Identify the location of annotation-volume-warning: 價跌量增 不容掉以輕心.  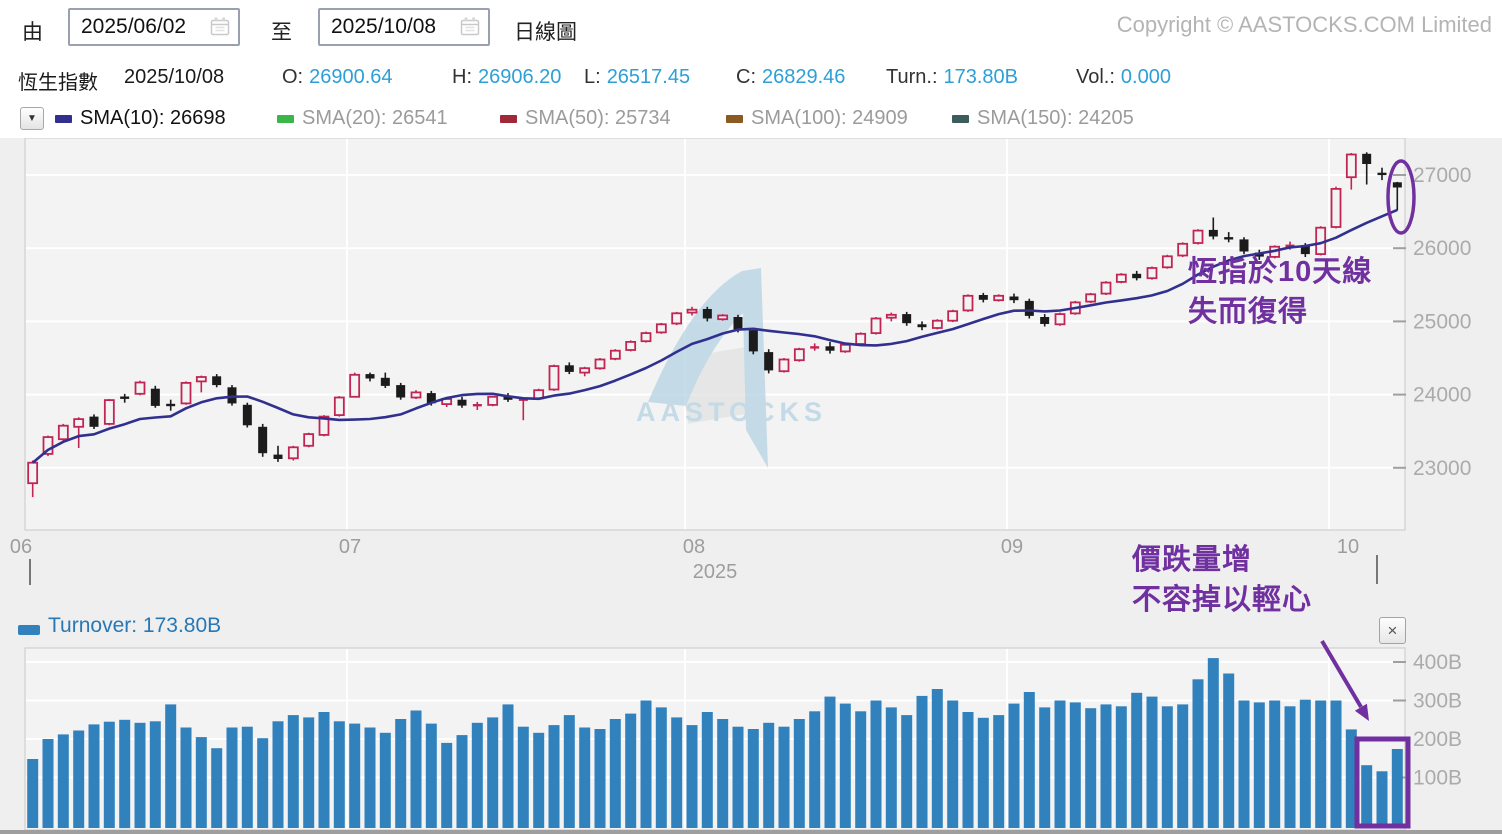
(1222, 580).